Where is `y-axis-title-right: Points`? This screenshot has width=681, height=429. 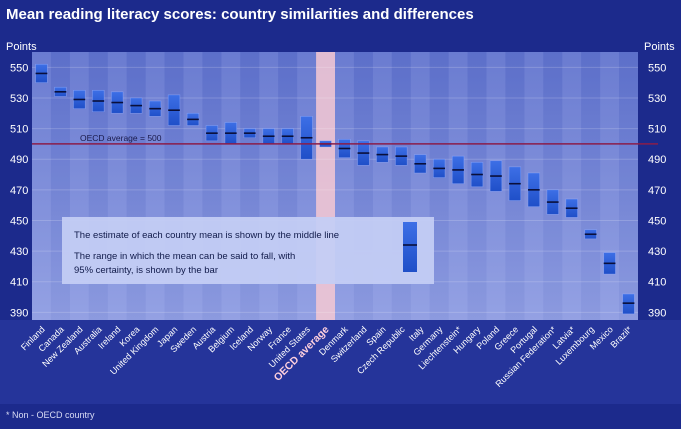 y-axis-title-right: Points is located at coordinates (659, 47).